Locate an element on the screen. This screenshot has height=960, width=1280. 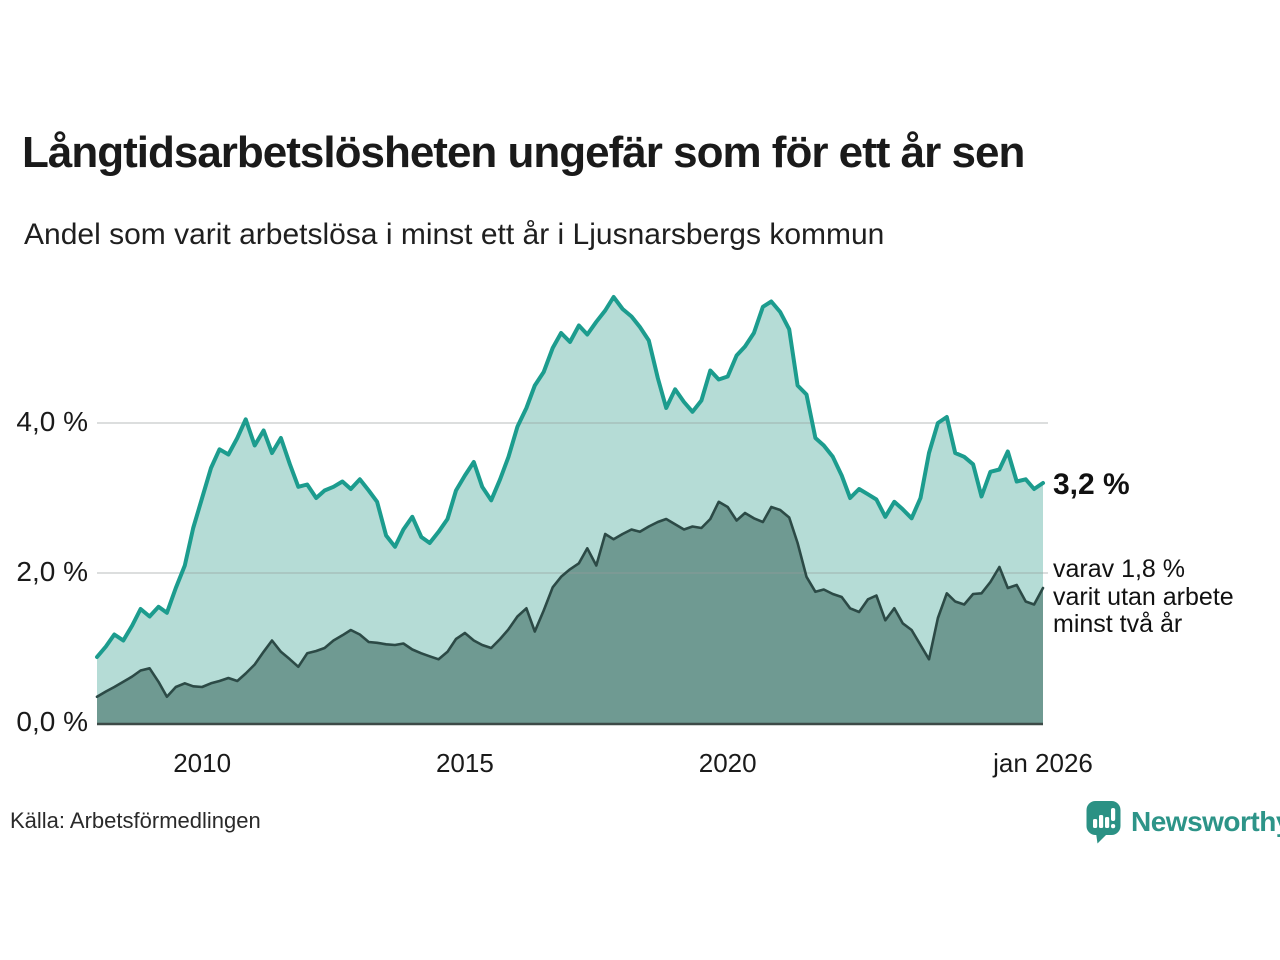
annotation-subset-line: varit utan arbete is located at coordinates (1143, 596).